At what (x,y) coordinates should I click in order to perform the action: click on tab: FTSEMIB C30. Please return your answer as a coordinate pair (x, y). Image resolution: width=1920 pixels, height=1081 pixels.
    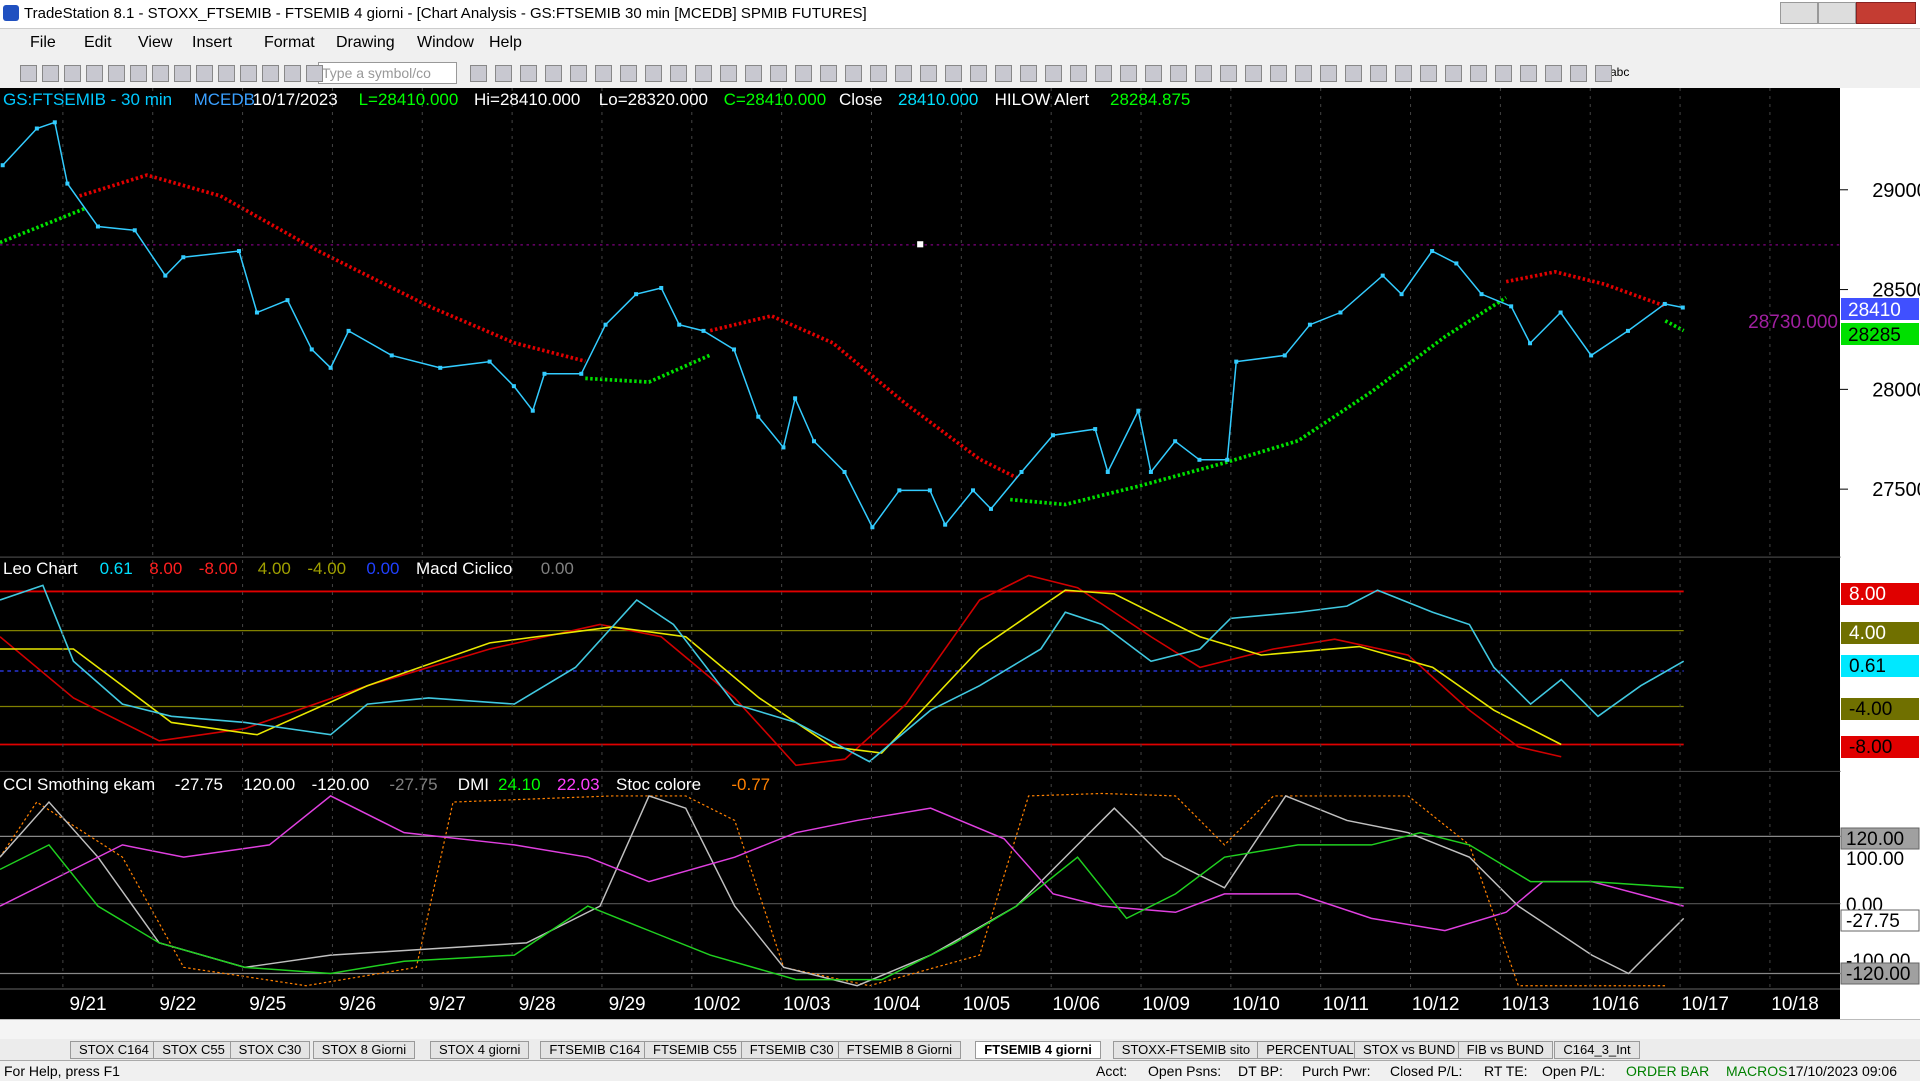
    Looking at the image, I should click on (791, 1050).